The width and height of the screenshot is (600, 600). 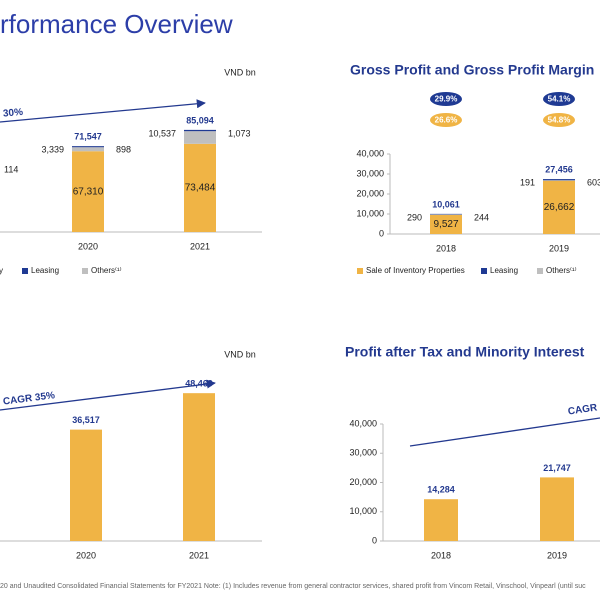 What do you see at coordinates (527, 182) in the screenshot?
I see `side-label: 191` at bounding box center [527, 182].